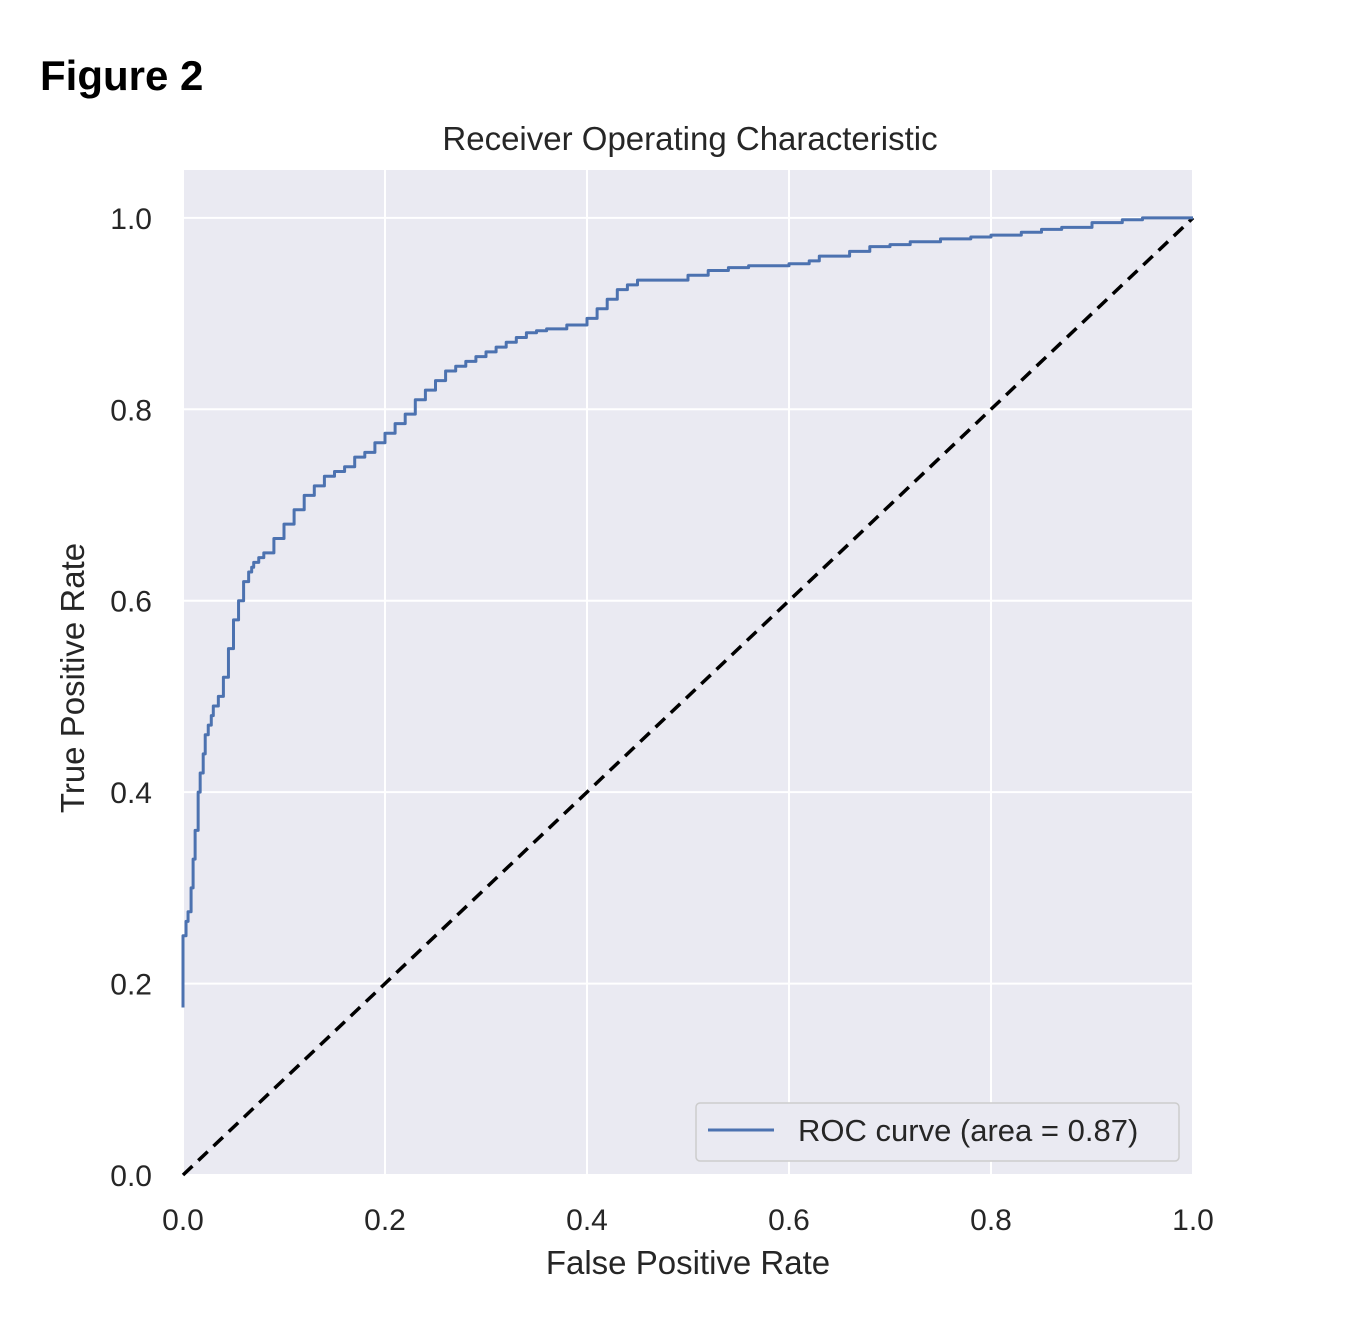 Image resolution: width=1354 pixels, height=1320 pixels. Describe the element at coordinates (587, 1220) in the screenshot. I see `x-tick-label: 0.4` at that location.